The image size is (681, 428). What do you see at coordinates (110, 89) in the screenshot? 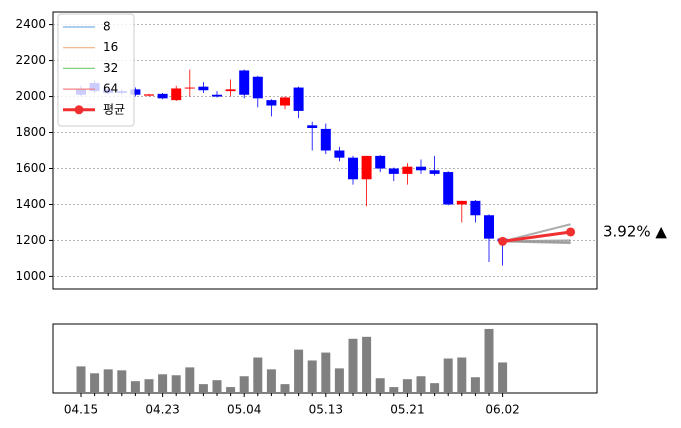
I see `legend-label: 64` at bounding box center [110, 89].